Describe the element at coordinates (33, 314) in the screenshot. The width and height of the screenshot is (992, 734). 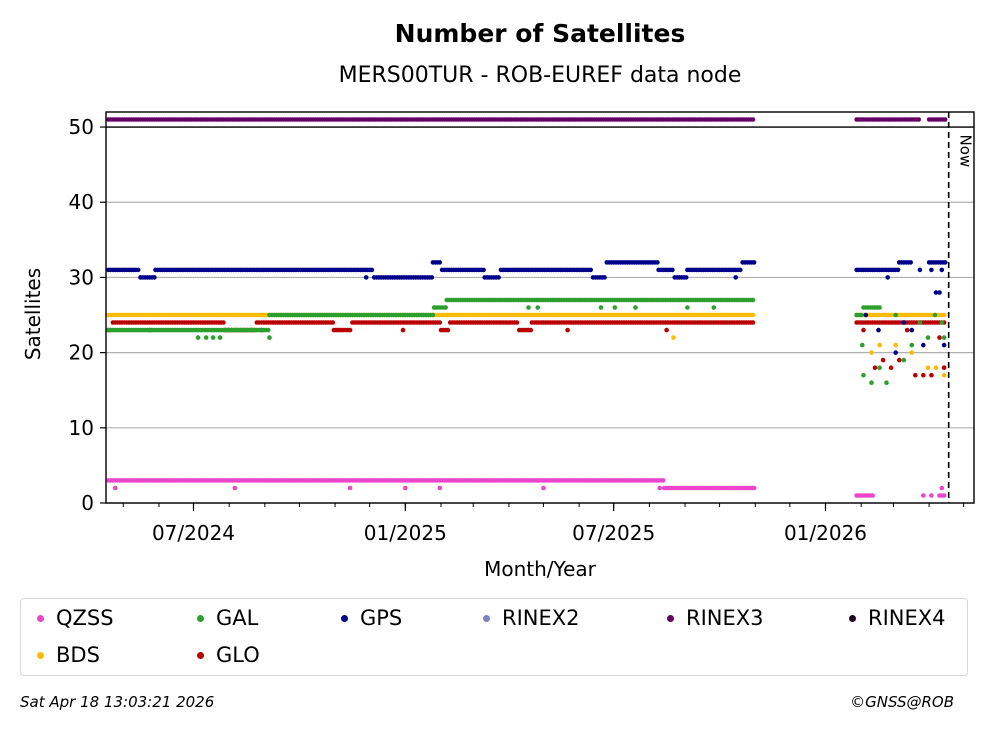
I see `y-axis-label: Satellites` at that location.